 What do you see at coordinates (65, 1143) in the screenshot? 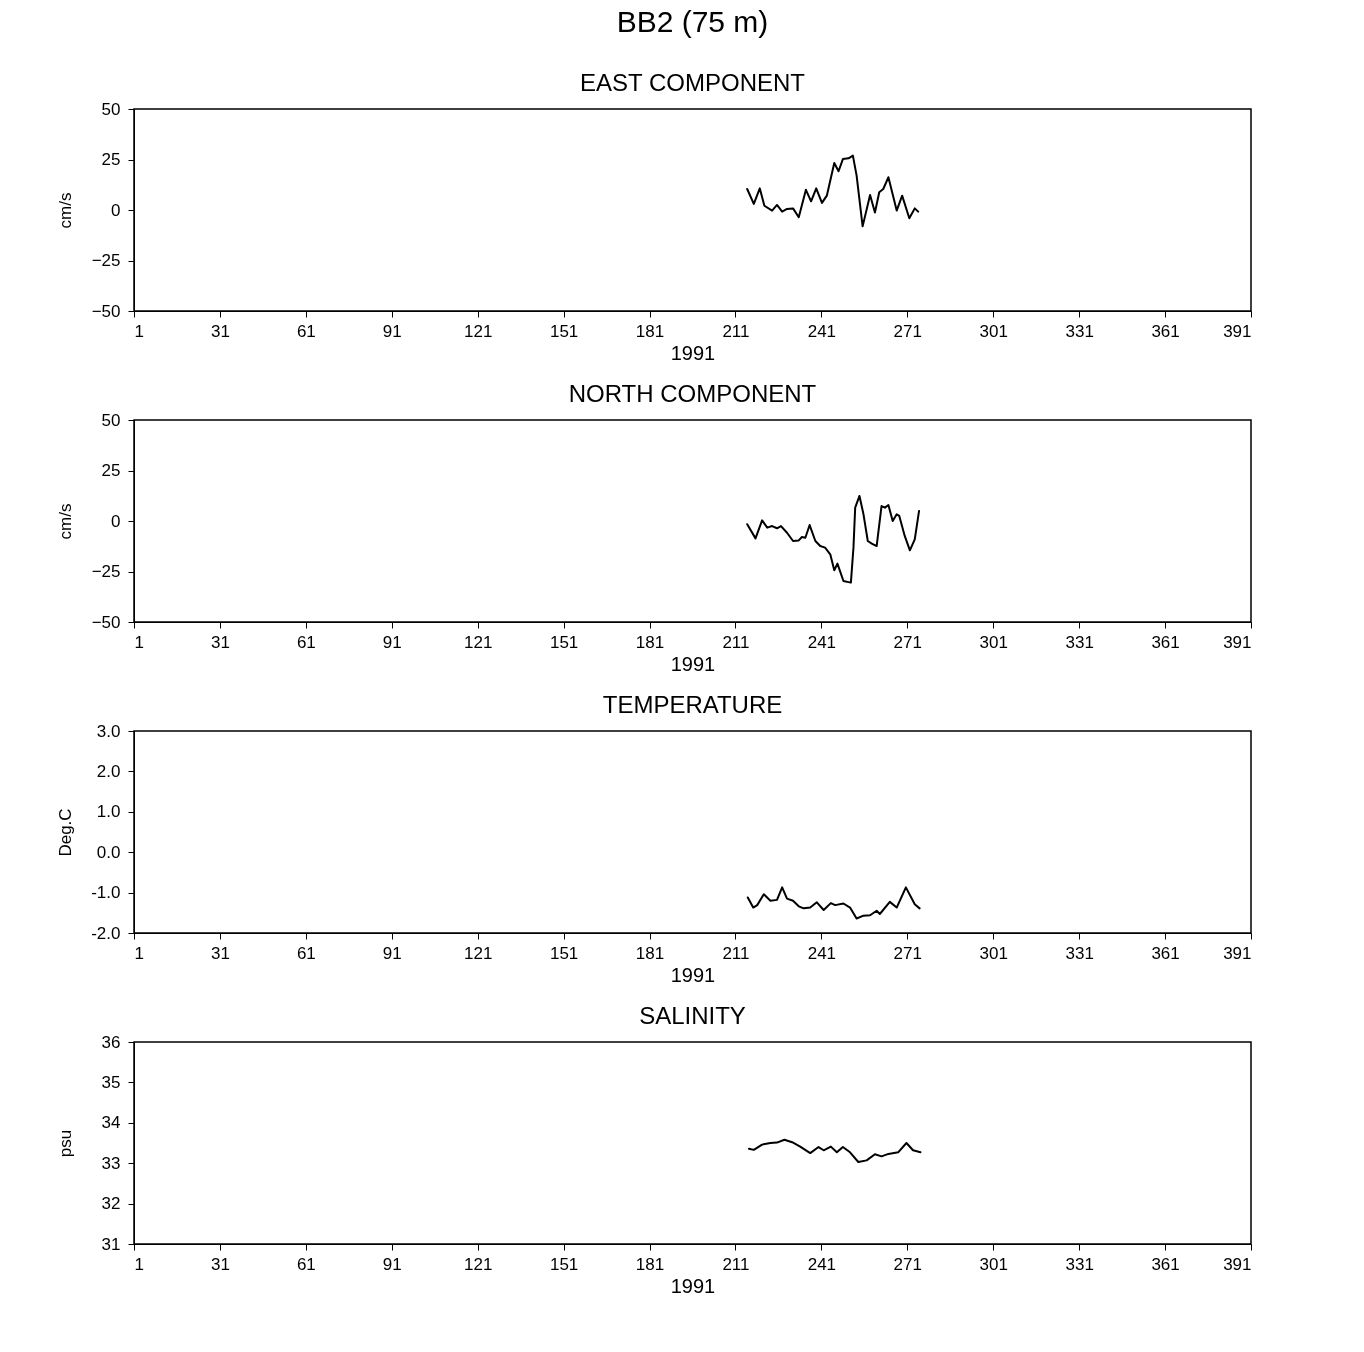
I see `y-axis-title: psu` at bounding box center [65, 1143].